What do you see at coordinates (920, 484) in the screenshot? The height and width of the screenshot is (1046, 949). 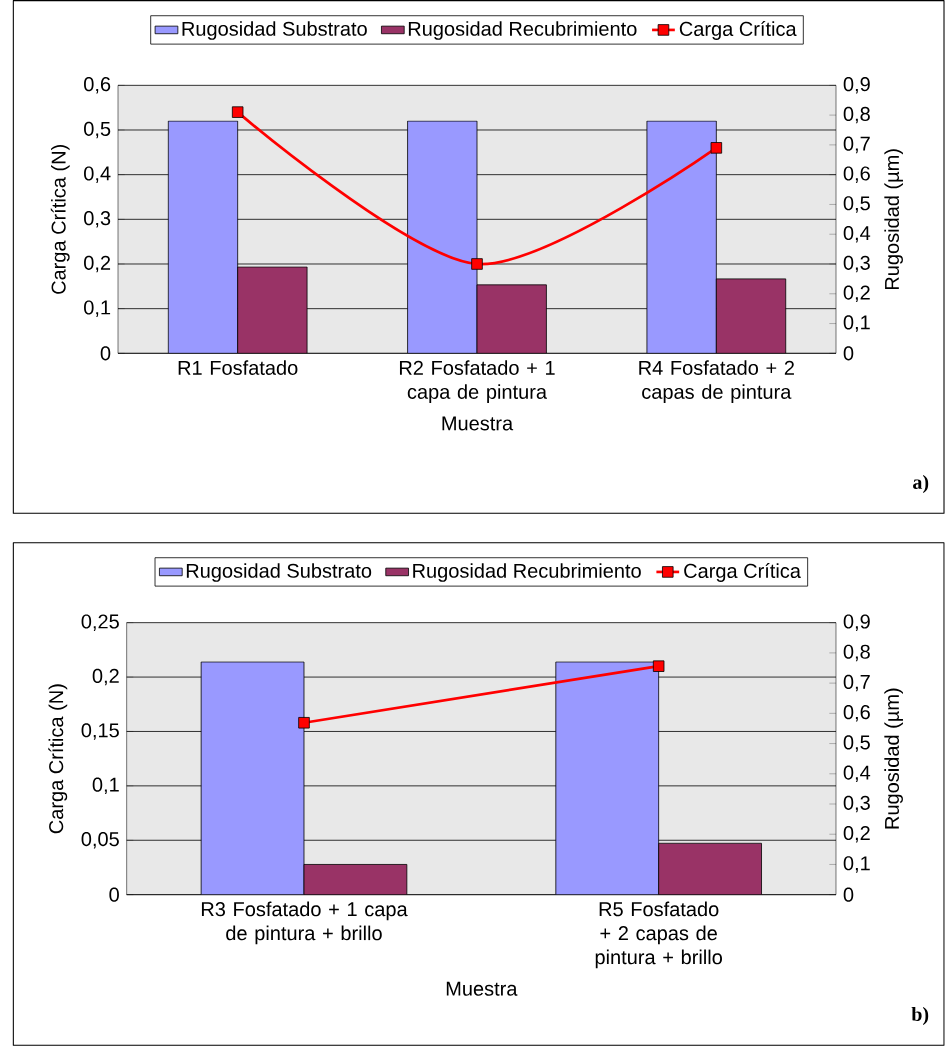 I see `text: a)` at bounding box center [920, 484].